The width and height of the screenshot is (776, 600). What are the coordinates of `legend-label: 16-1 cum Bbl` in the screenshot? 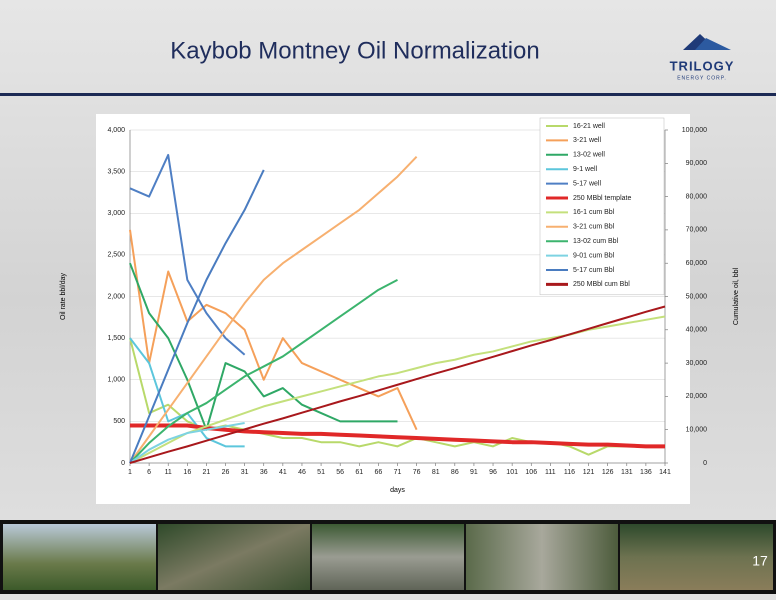 It's located at (594, 212).